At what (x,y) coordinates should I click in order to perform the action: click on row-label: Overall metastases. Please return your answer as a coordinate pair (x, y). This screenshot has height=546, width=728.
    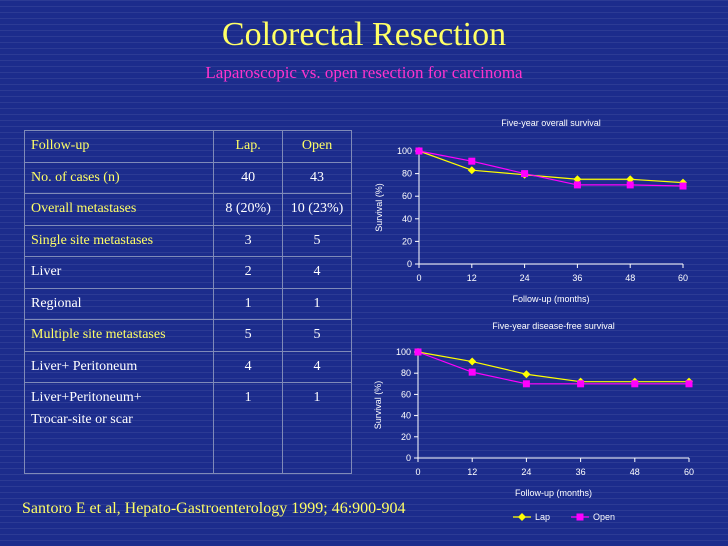
    Looking at the image, I should click on (119, 209).